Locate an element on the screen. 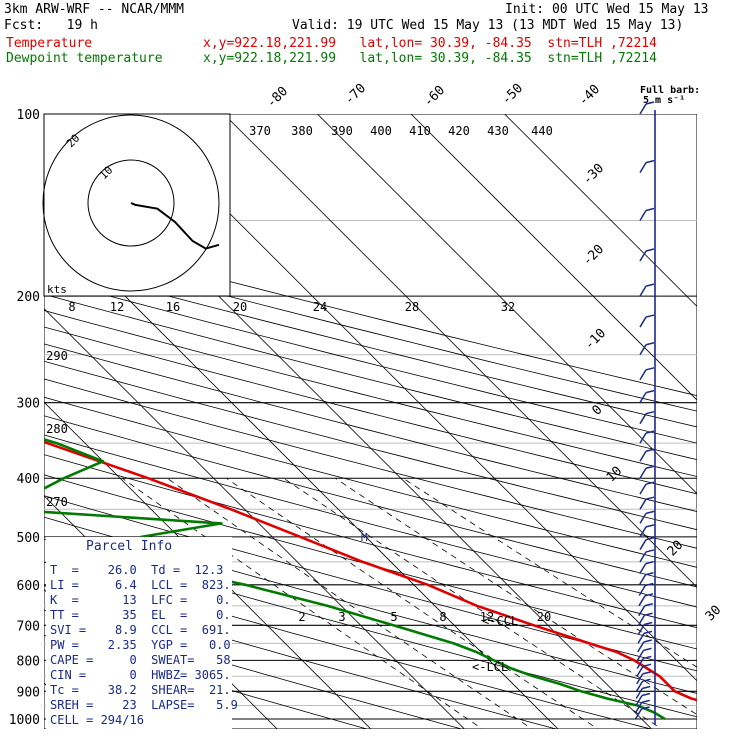 This screenshot has height=740, width=740. isotherm-label: -10 is located at coordinates (595, 339).